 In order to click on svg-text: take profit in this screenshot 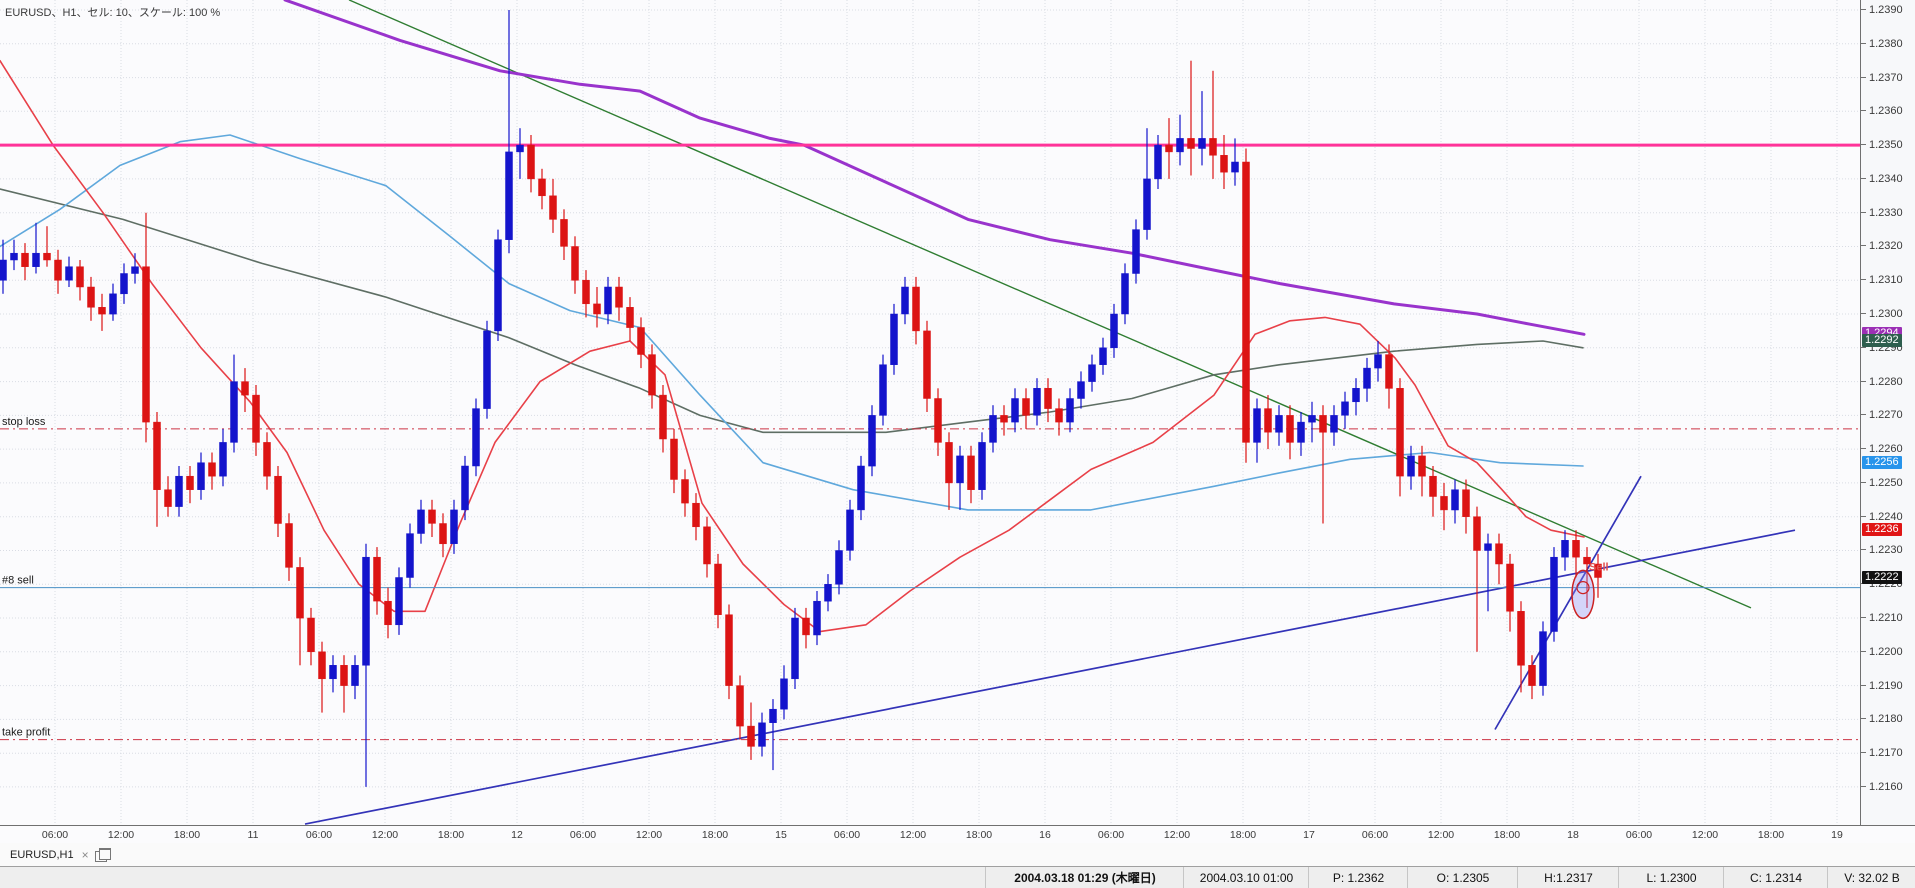, I will do `click(26, 733)`.